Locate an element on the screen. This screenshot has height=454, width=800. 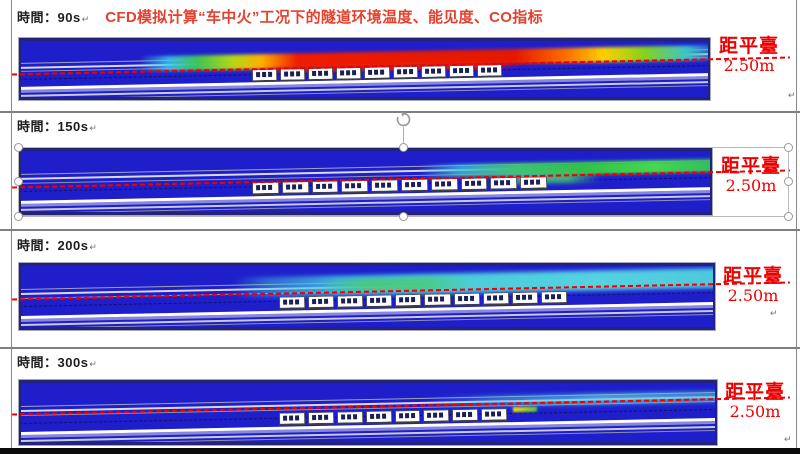
rotation-handle-icon is located at coordinates (403, 119).